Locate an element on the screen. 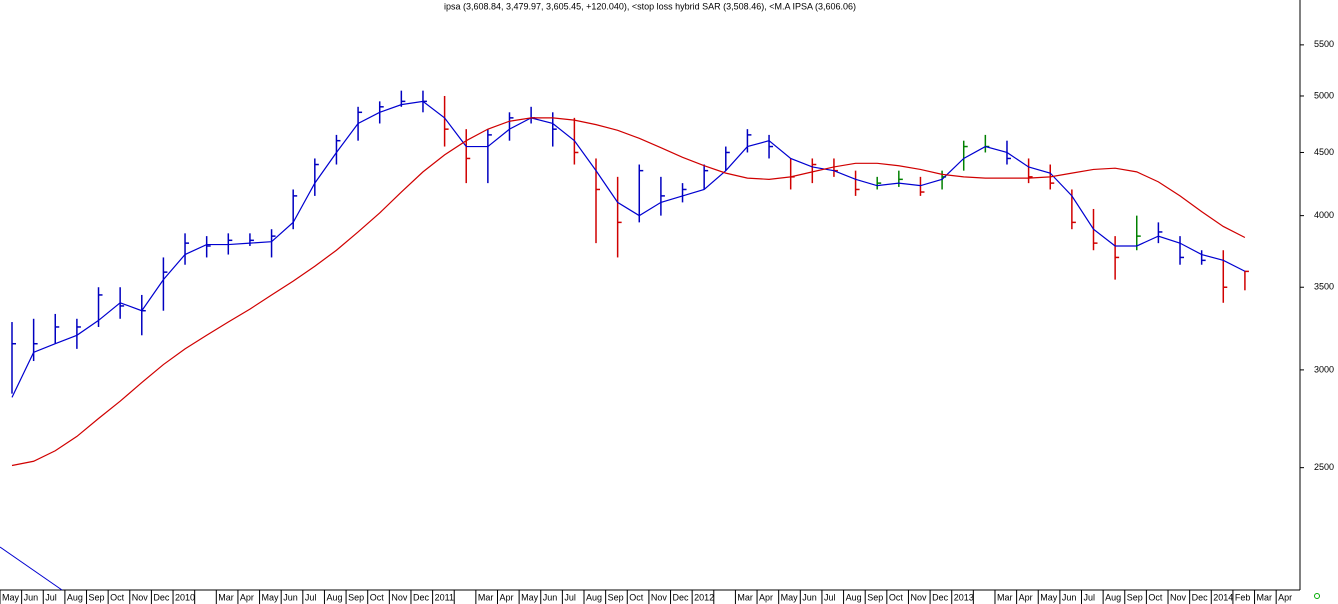  trend-line is located at coordinates (31, 568).